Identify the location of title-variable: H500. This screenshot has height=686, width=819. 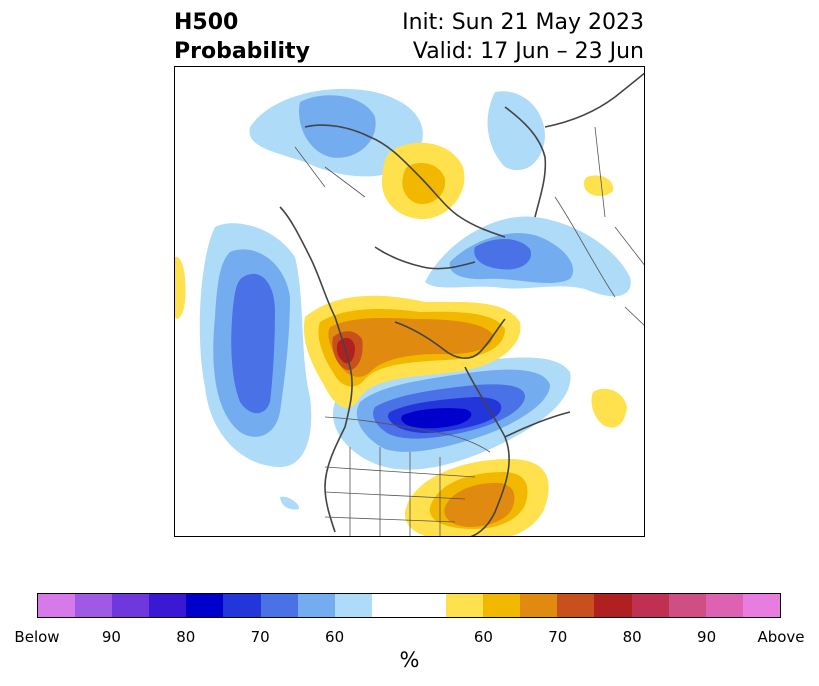
(206, 22).